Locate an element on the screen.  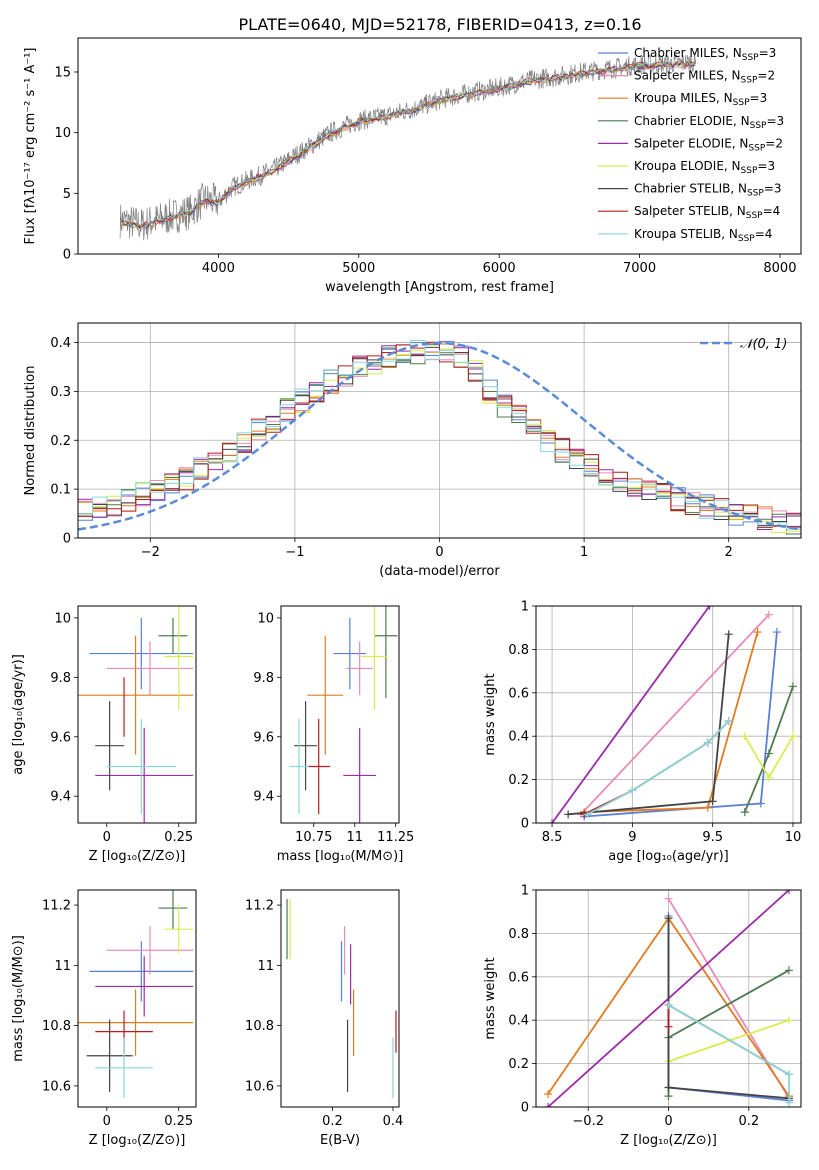
y-tick-label: 10.6 is located at coordinates (56, 1086).